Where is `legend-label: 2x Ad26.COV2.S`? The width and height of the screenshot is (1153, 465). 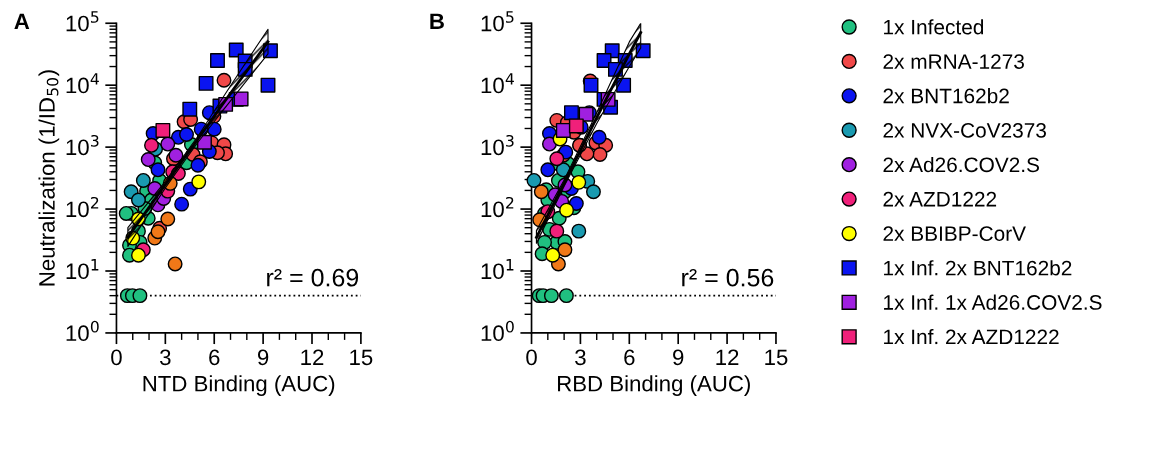
legend-label: 2x Ad26.COV2.S is located at coordinates (961, 164).